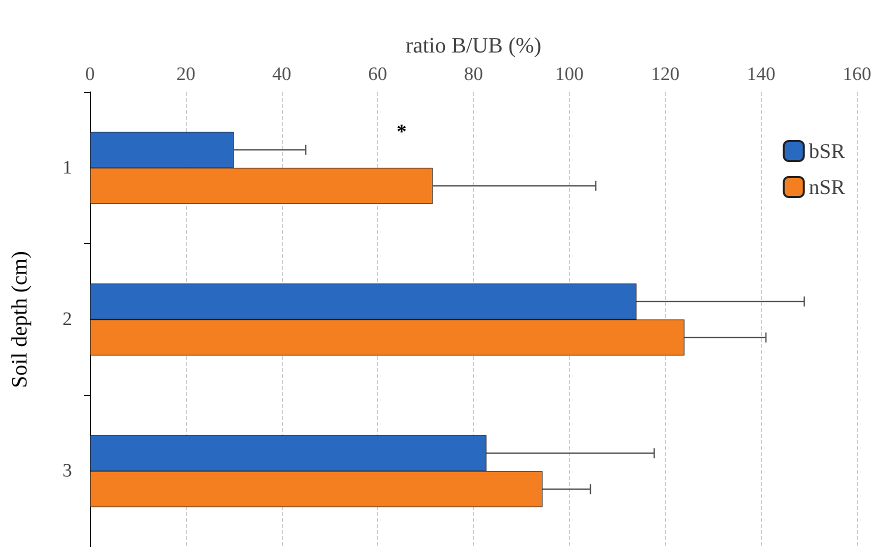  What do you see at coordinates (401, 131) in the screenshot?
I see `annotation: *` at bounding box center [401, 131].